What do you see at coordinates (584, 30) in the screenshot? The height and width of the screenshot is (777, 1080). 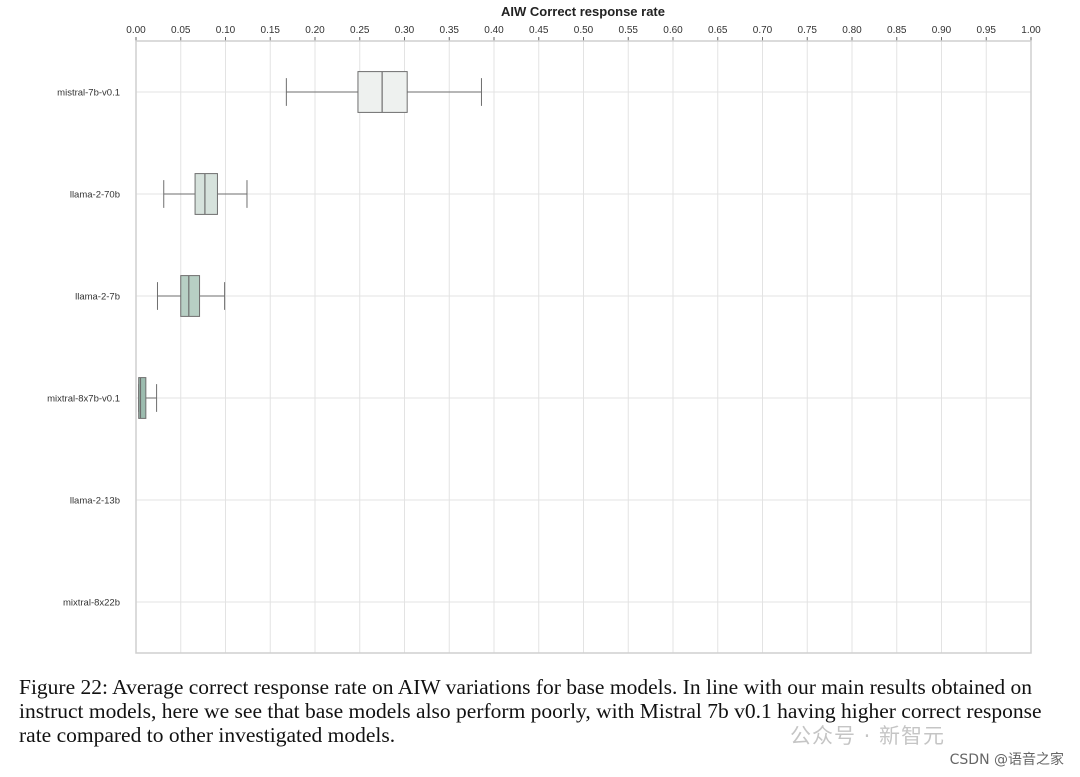 I see `x-tick-label: 0.50` at bounding box center [584, 30].